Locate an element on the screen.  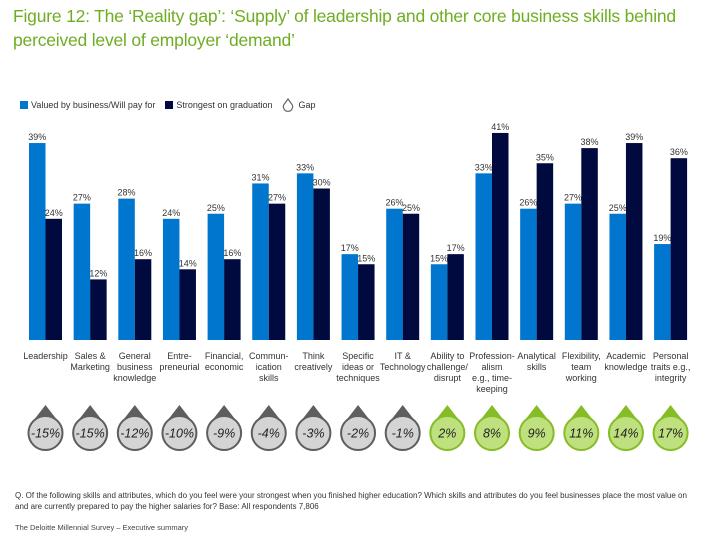
category-label: creatively is located at coordinates (313, 367).